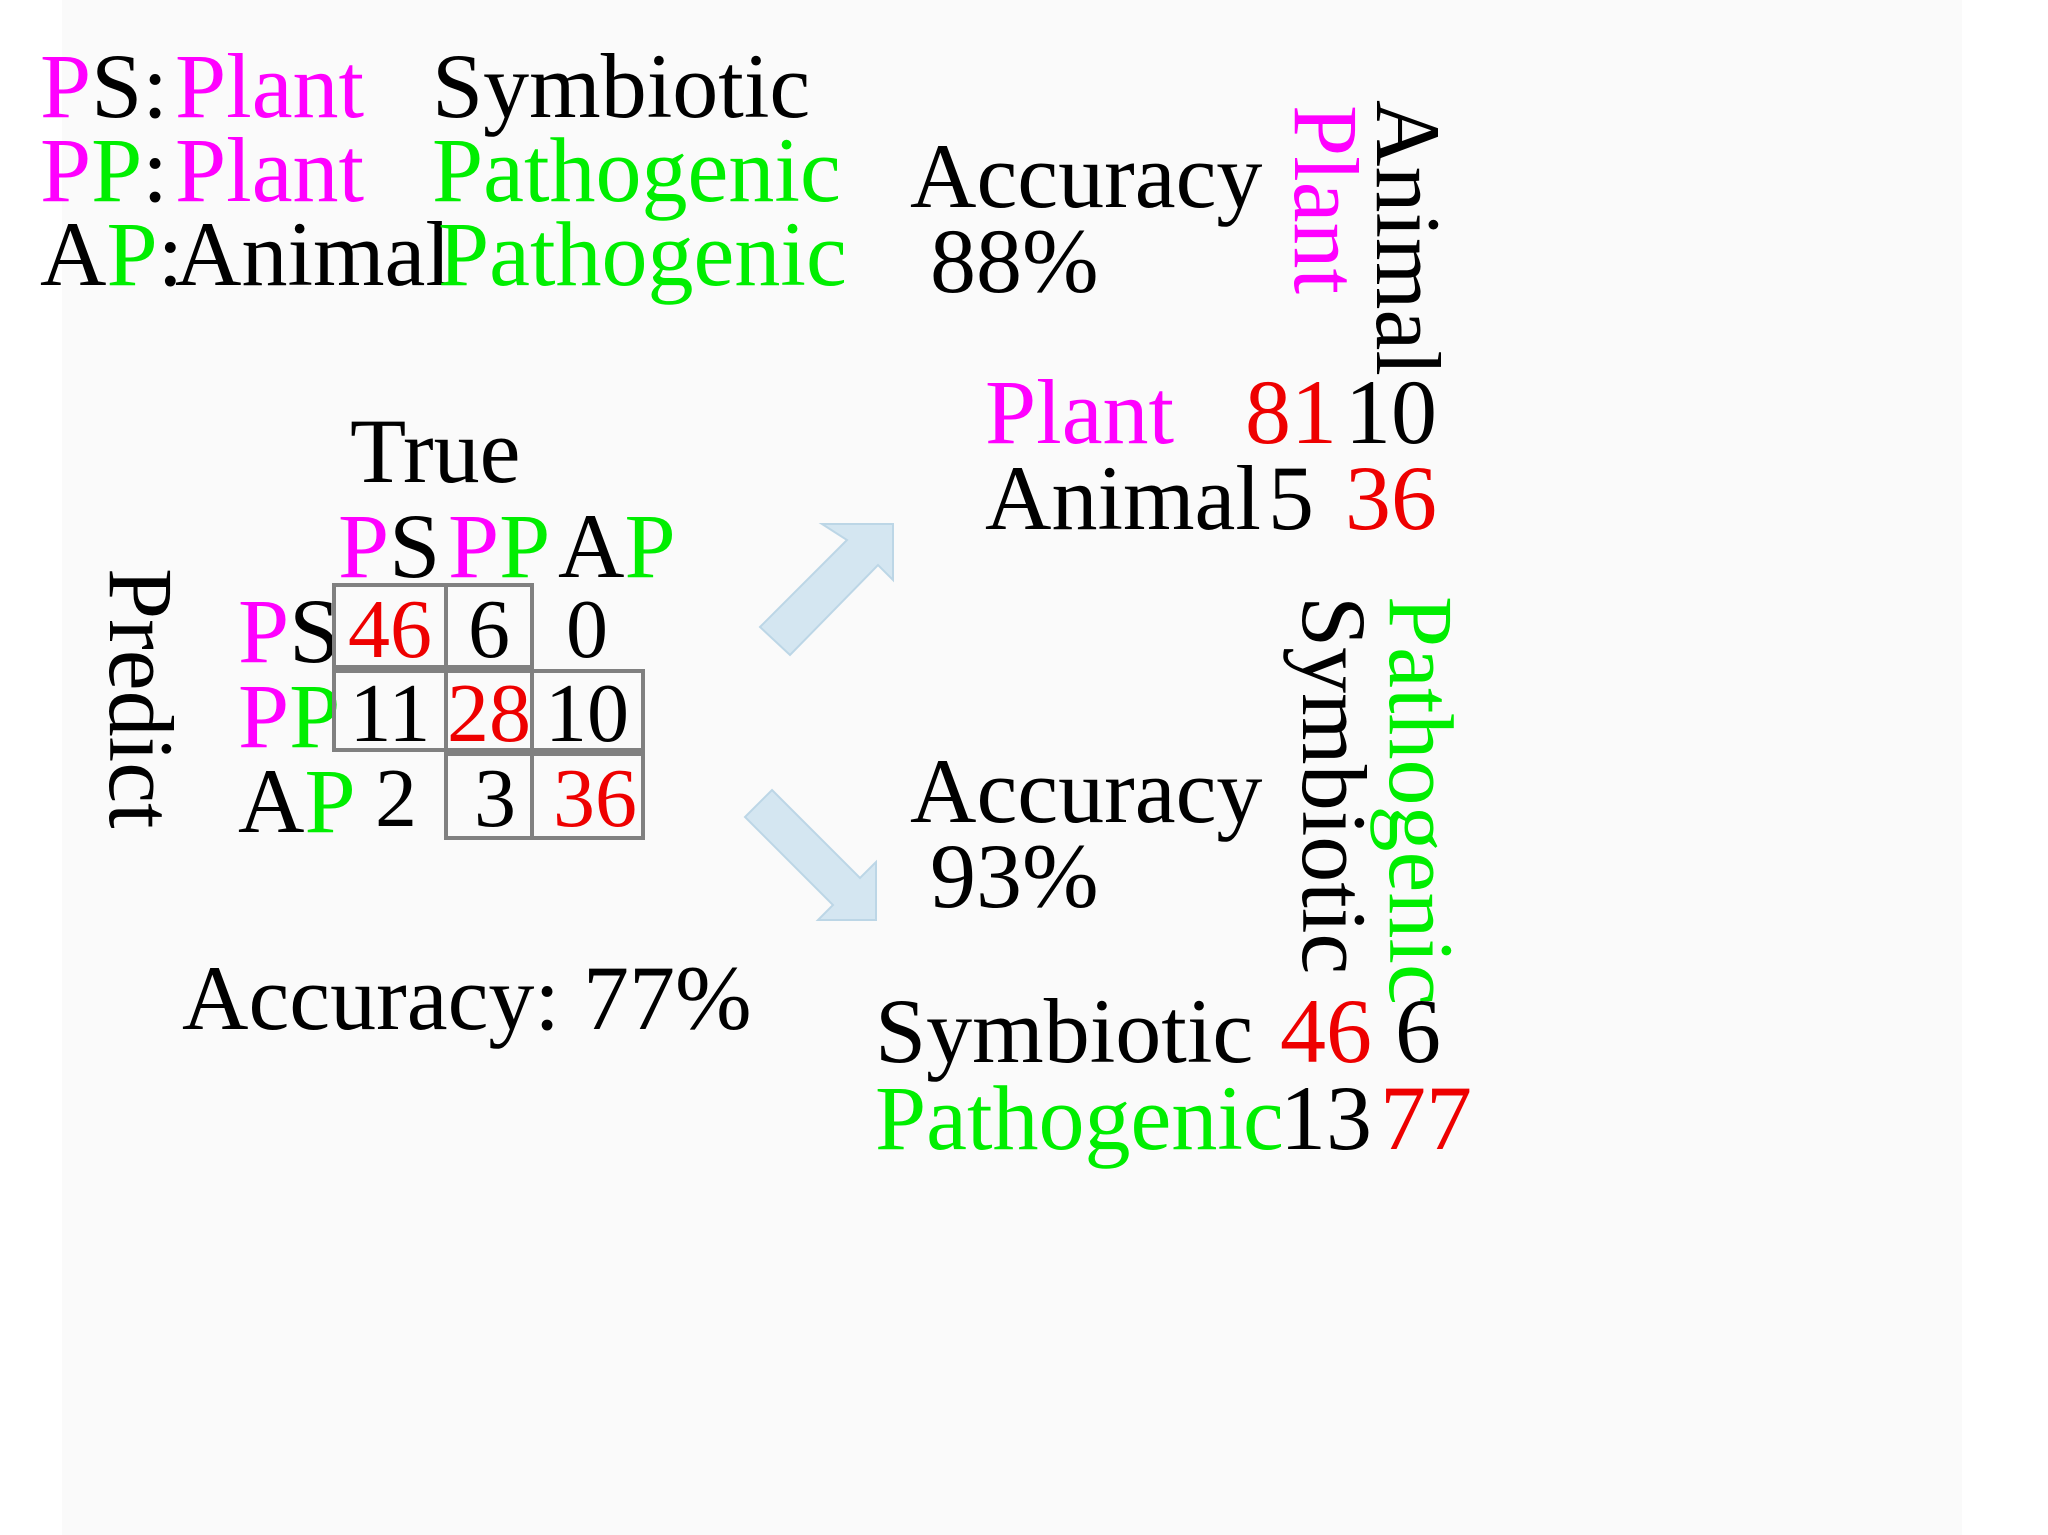  Describe the element at coordinates (489, 713) in the screenshot. I see `cell-pp-pp: 28` at that location.